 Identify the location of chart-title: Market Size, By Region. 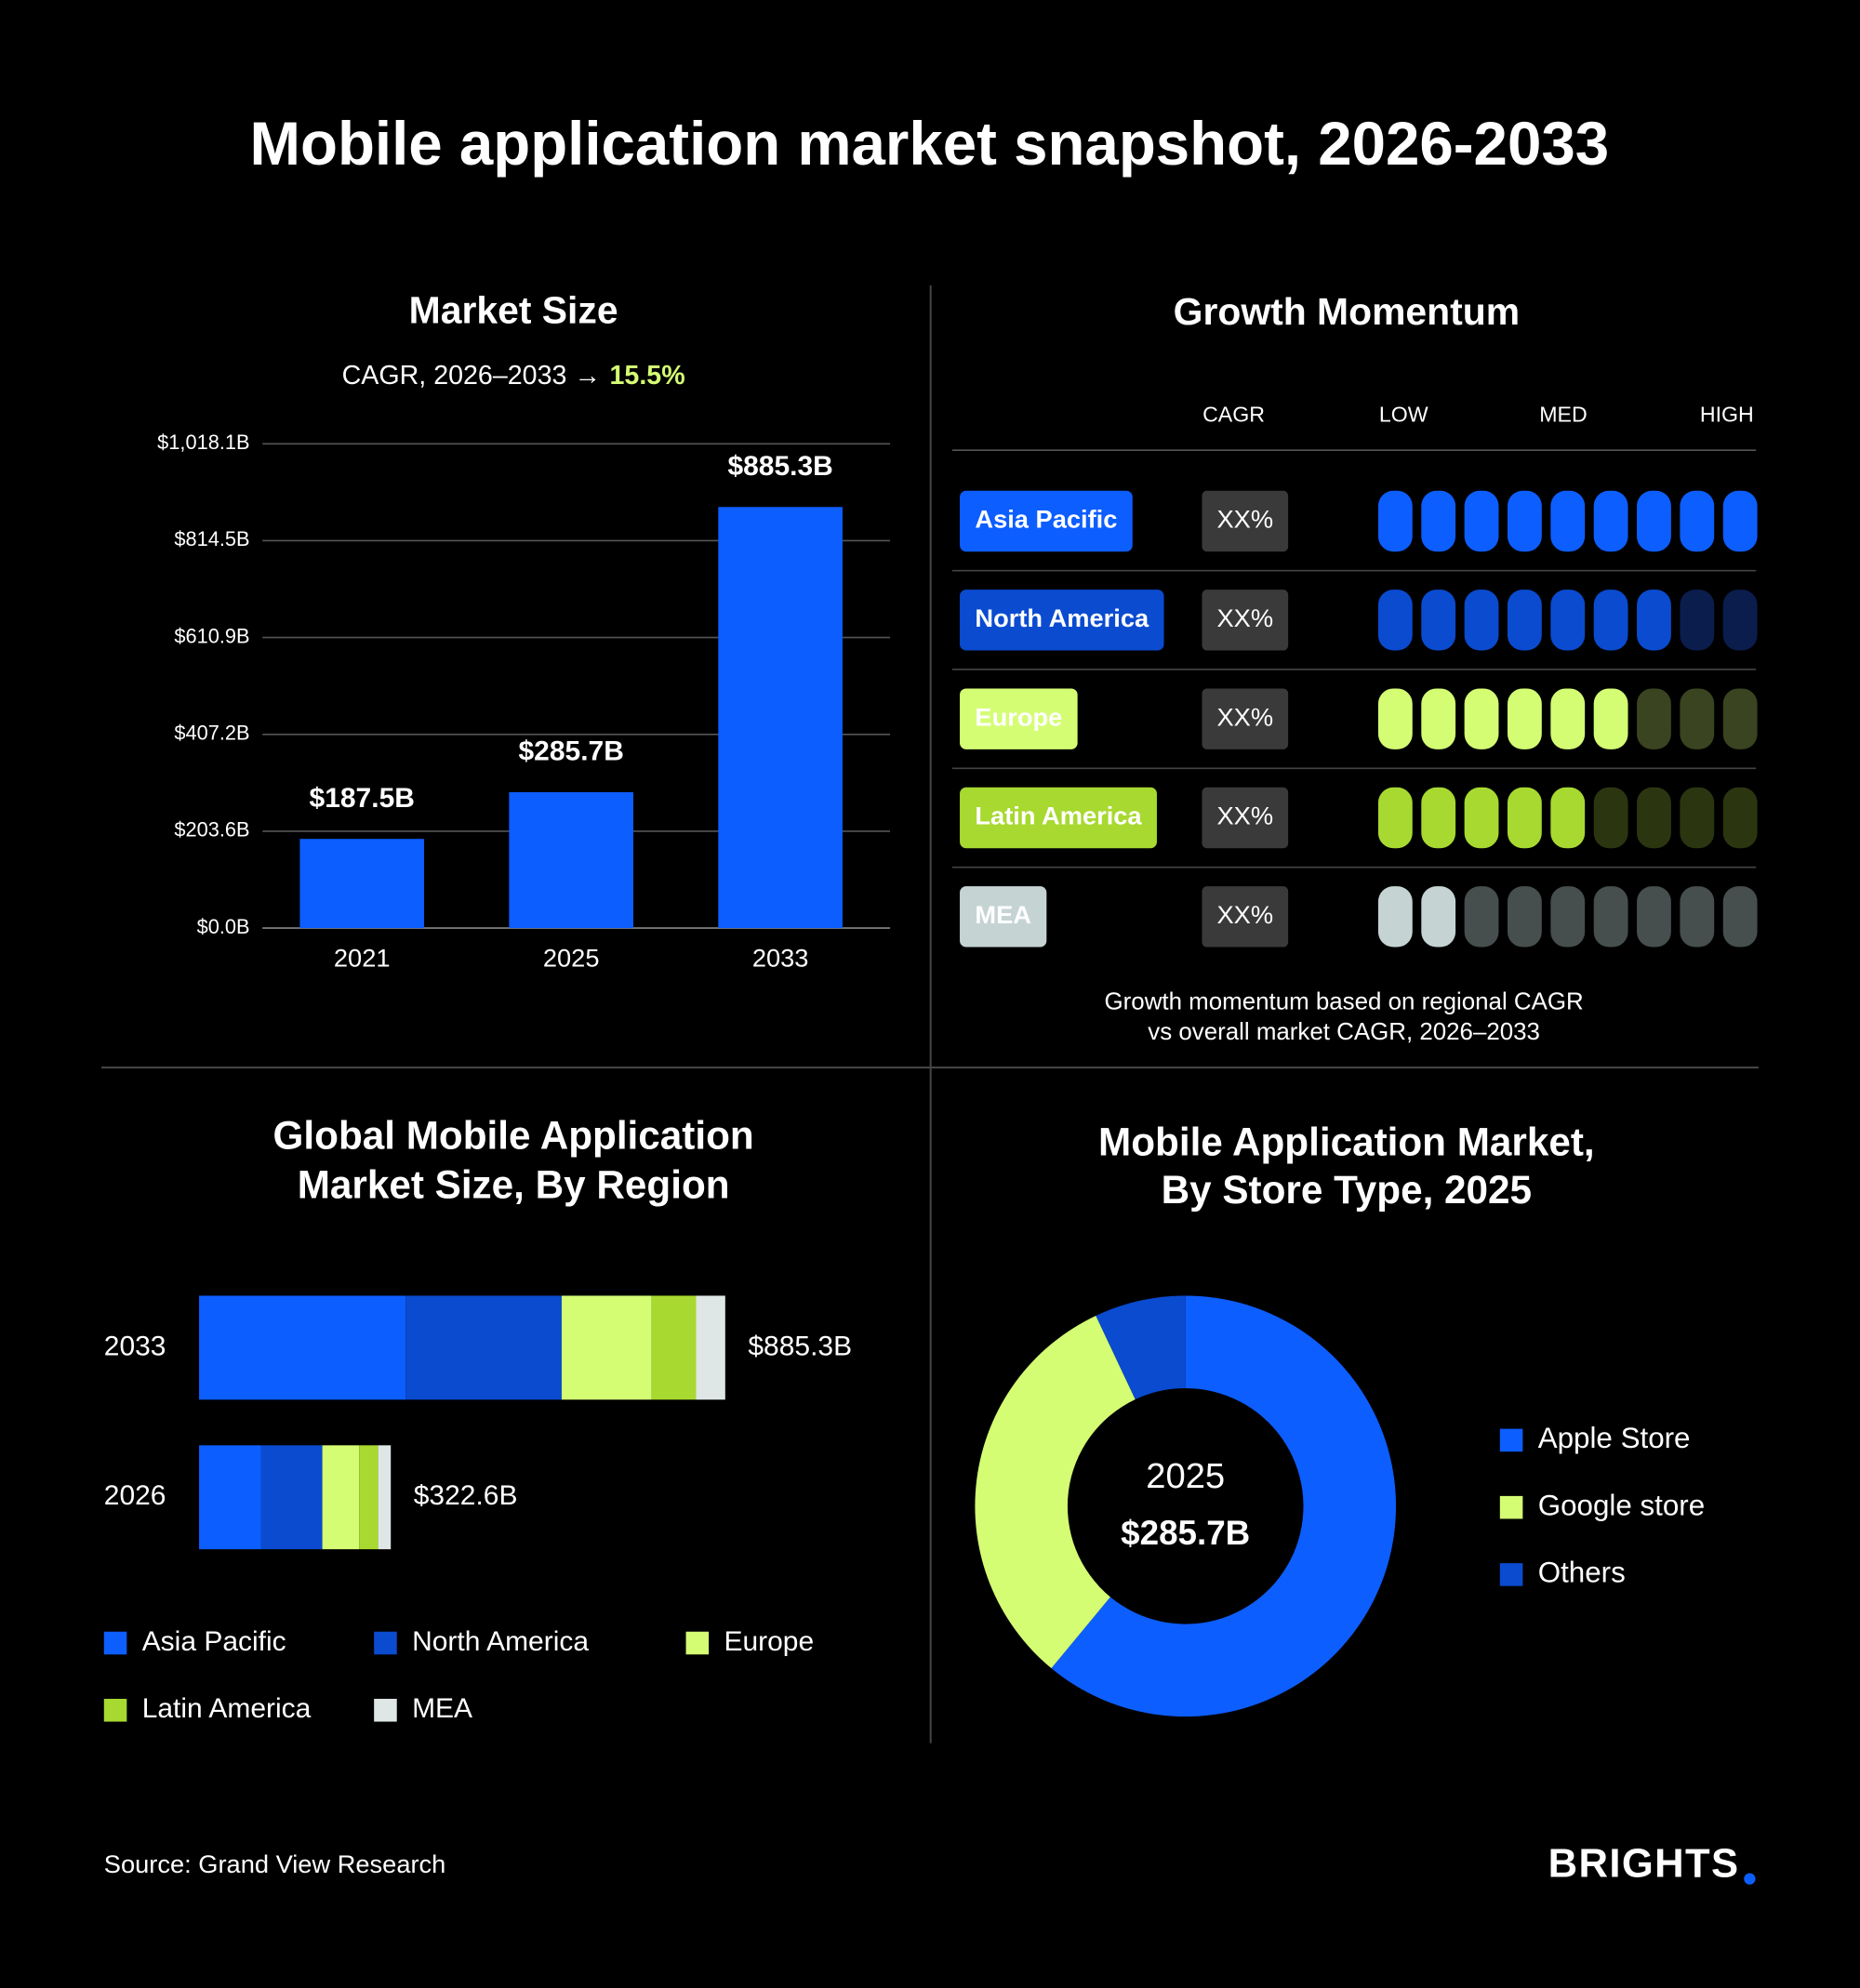
(514, 1185).